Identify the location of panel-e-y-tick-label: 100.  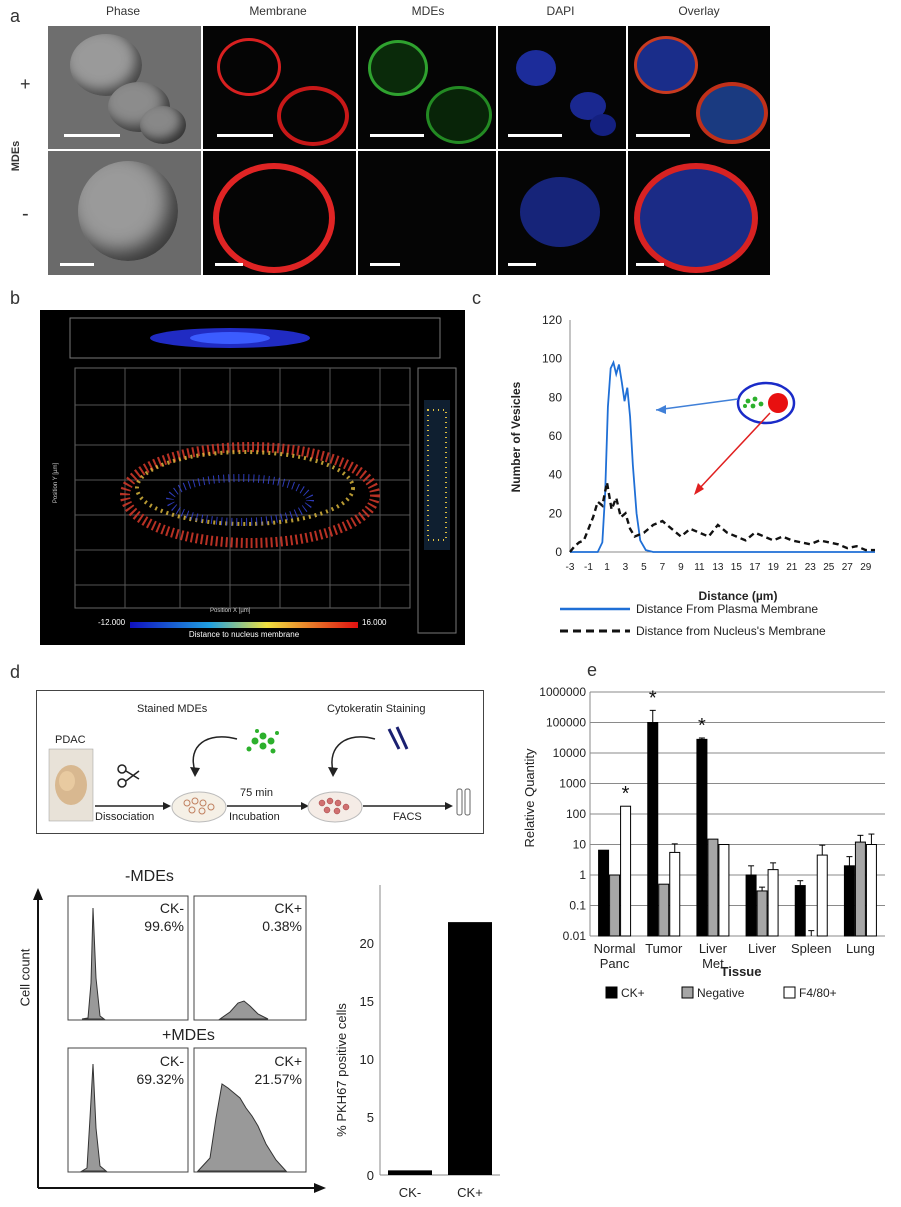
(576, 814).